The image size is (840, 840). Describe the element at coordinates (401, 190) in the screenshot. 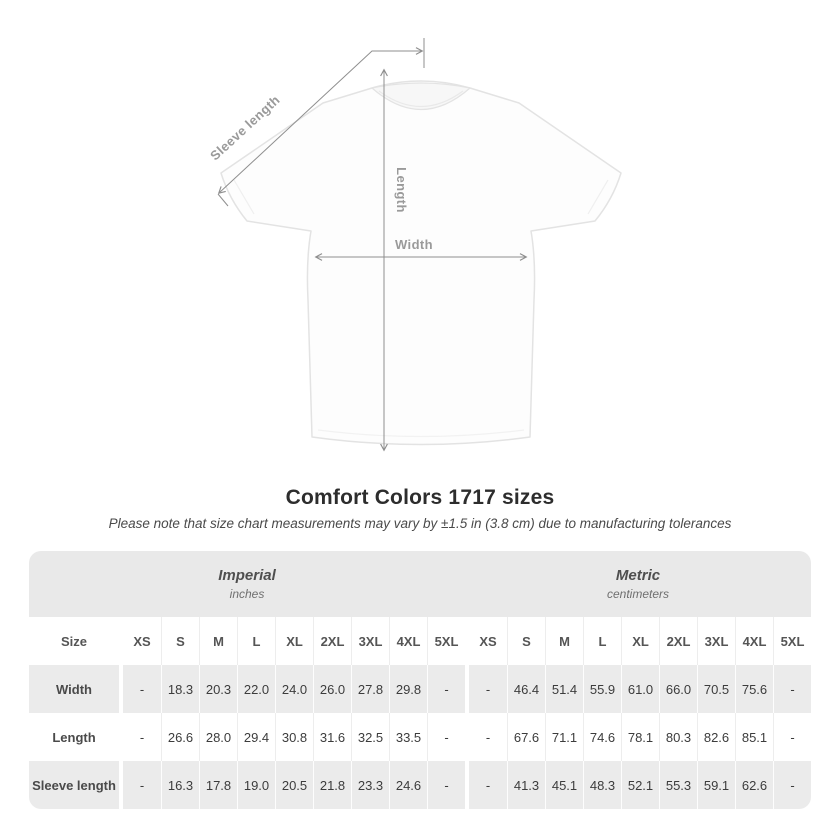

I see `length-label: Length` at that location.